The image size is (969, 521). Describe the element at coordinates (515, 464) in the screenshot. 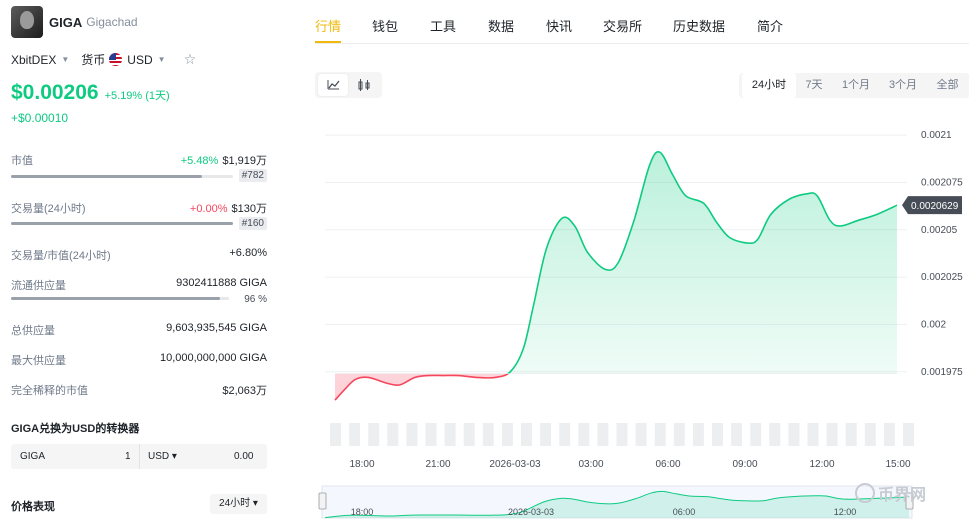

I see `x-tick-label: 2026-03-03` at that location.